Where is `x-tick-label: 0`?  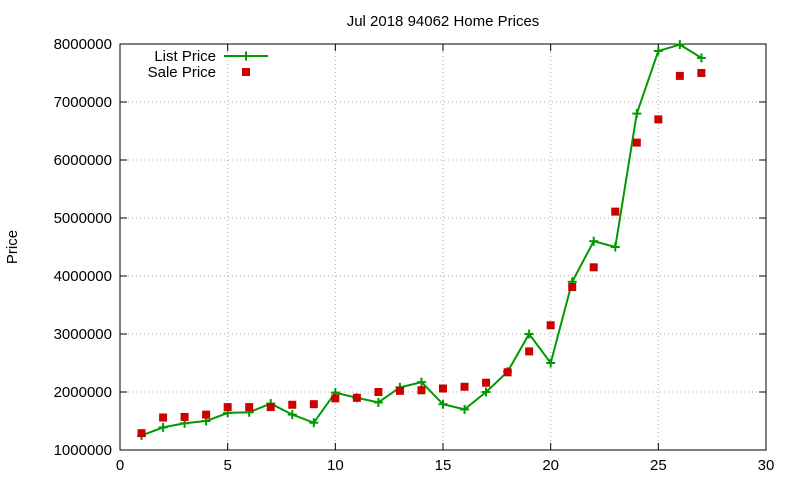
x-tick-label: 0 is located at coordinates (120, 465).